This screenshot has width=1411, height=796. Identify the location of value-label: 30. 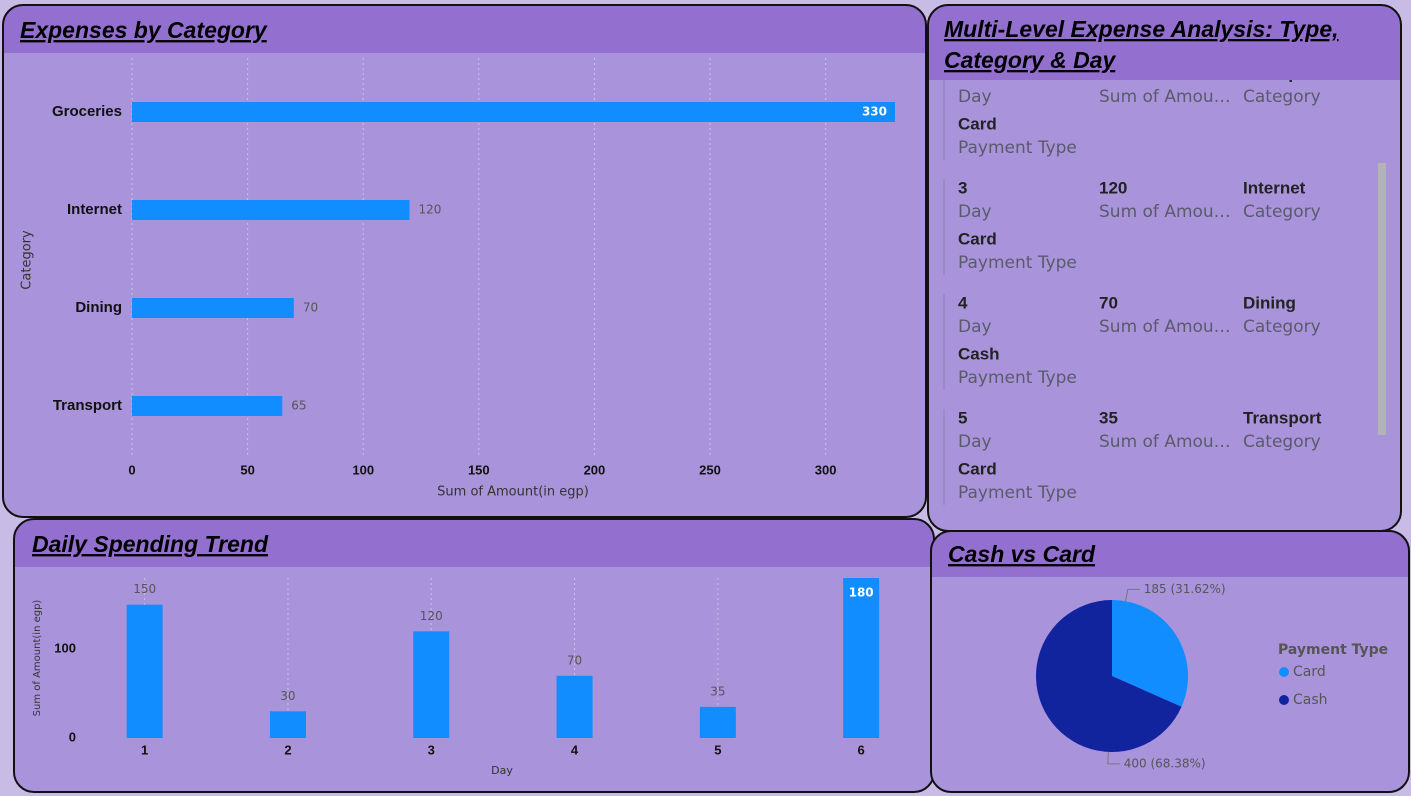
(287, 696).